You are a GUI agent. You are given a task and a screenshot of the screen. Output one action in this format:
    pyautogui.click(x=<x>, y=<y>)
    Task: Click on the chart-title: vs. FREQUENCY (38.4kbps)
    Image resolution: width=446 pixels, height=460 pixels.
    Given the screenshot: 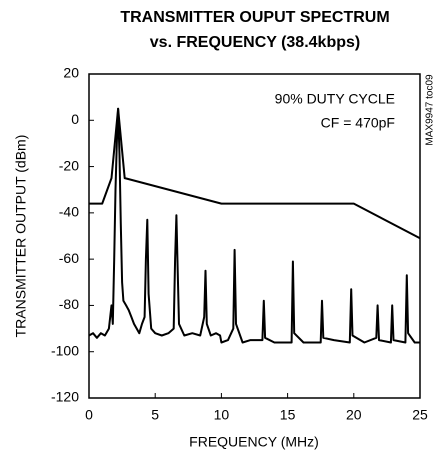 What is the action you would take?
    pyautogui.click(x=255, y=42)
    